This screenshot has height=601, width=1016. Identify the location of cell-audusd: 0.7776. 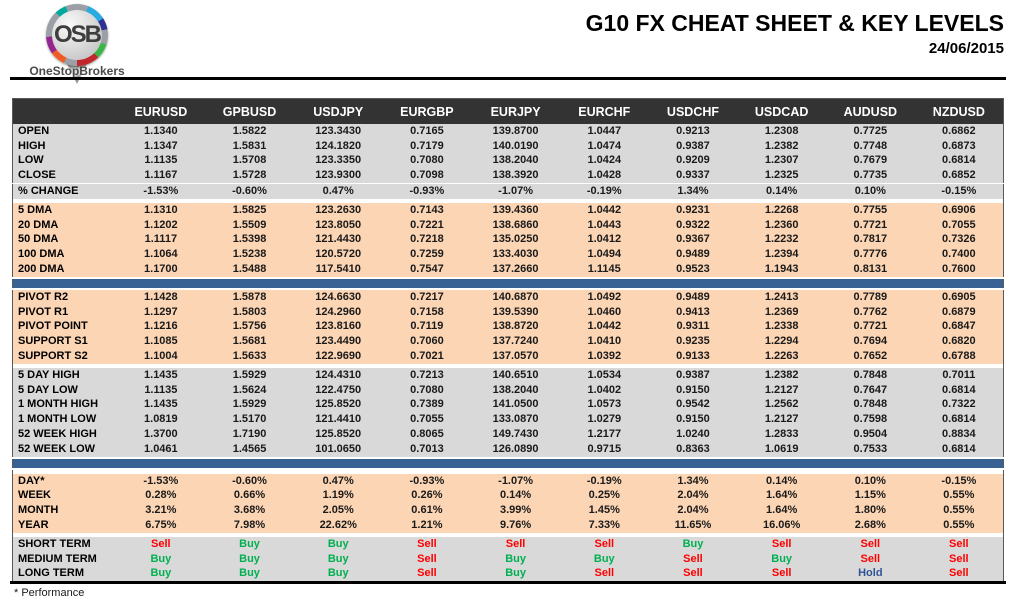
(870, 255).